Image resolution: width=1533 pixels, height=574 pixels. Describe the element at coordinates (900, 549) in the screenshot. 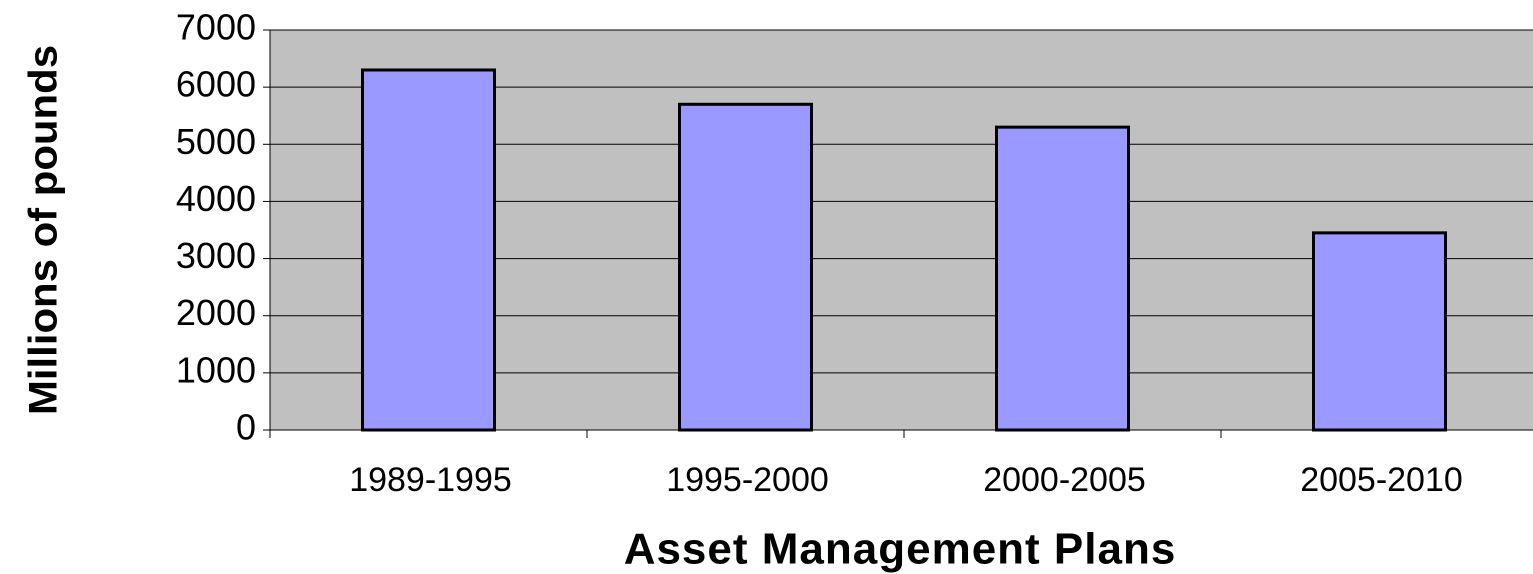

I see `x-axis-title: Asset Management Plans` at that location.